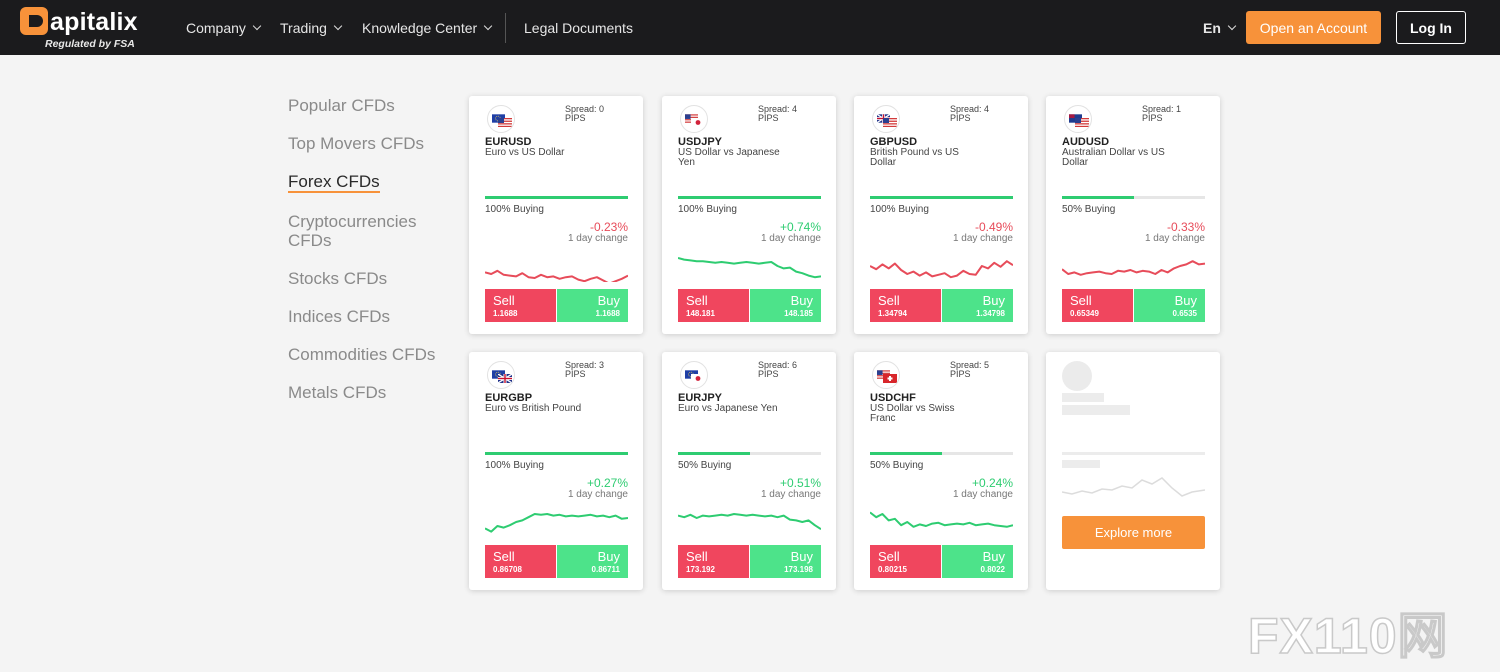 This screenshot has width=1500, height=672. Describe the element at coordinates (1097, 305) in the screenshot. I see `sell-button: Sell 0.65349` at that location.